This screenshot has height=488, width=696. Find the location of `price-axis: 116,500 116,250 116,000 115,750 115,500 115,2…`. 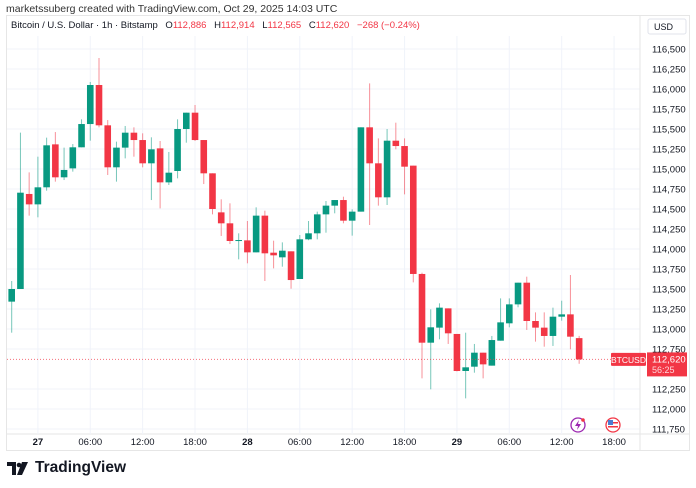

price-axis: 116,500 116,250 116,000 115,750 115,500 115,2… is located at coordinates (649, 227).